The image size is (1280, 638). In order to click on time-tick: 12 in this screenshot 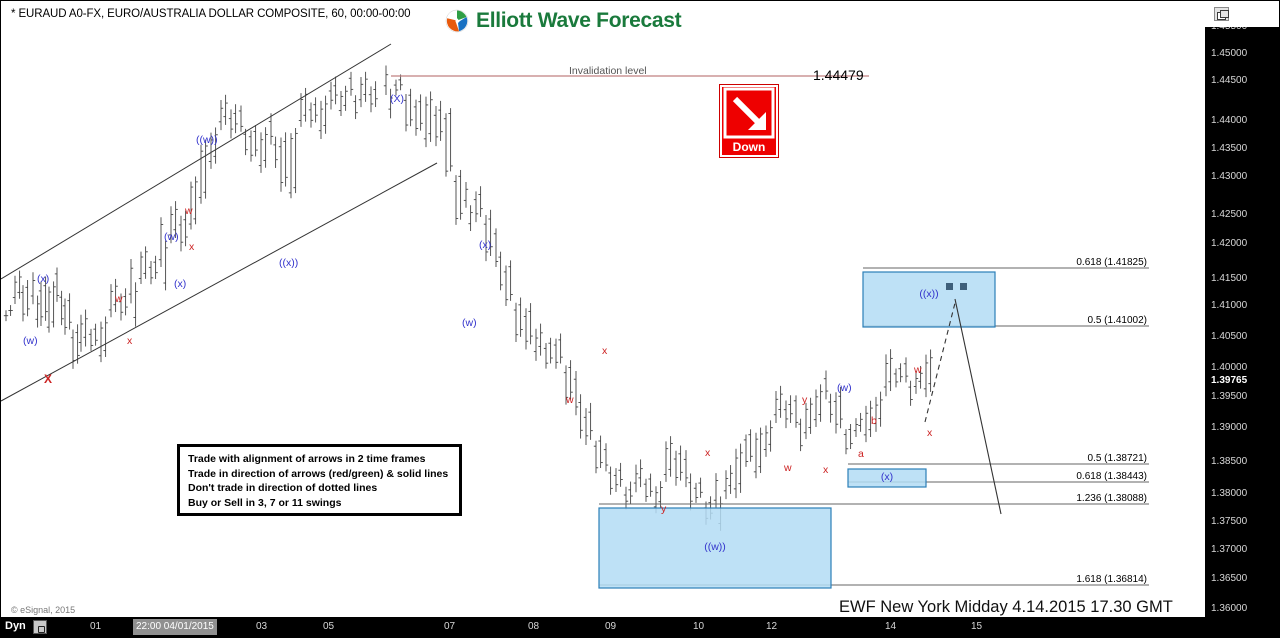, I will do `click(772, 626)`.